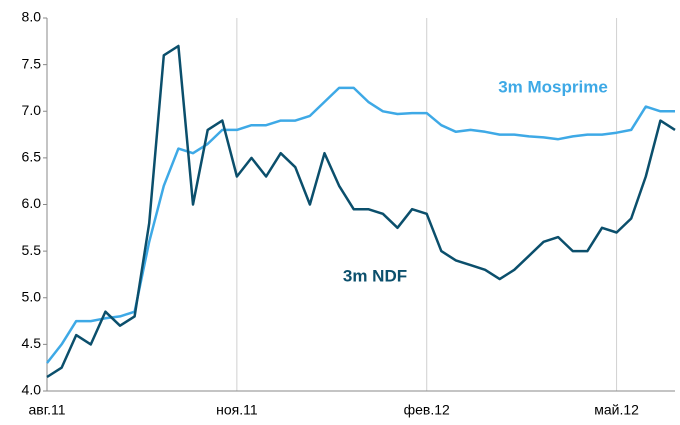 This screenshot has height=425, width=680. What do you see at coordinates (32, 17) in the screenshot?
I see `y-tick-label: 8.0` at bounding box center [32, 17].